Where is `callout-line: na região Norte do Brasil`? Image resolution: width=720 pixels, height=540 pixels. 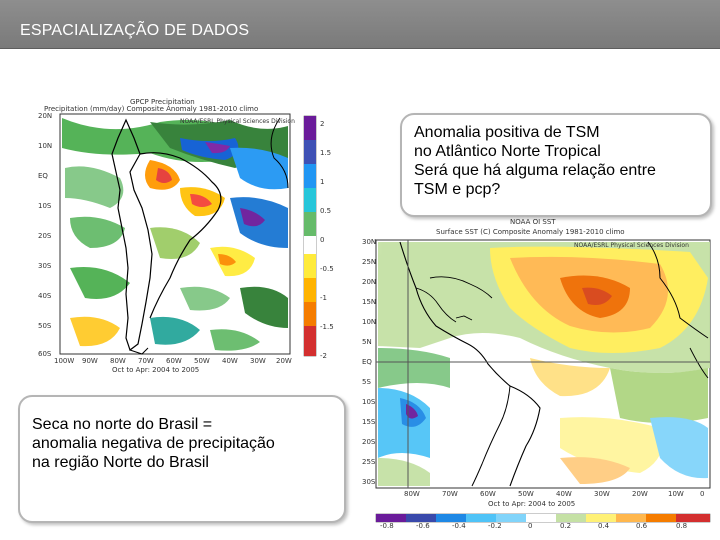 callout-line: na região Norte do Brasil is located at coordinates (120, 462).